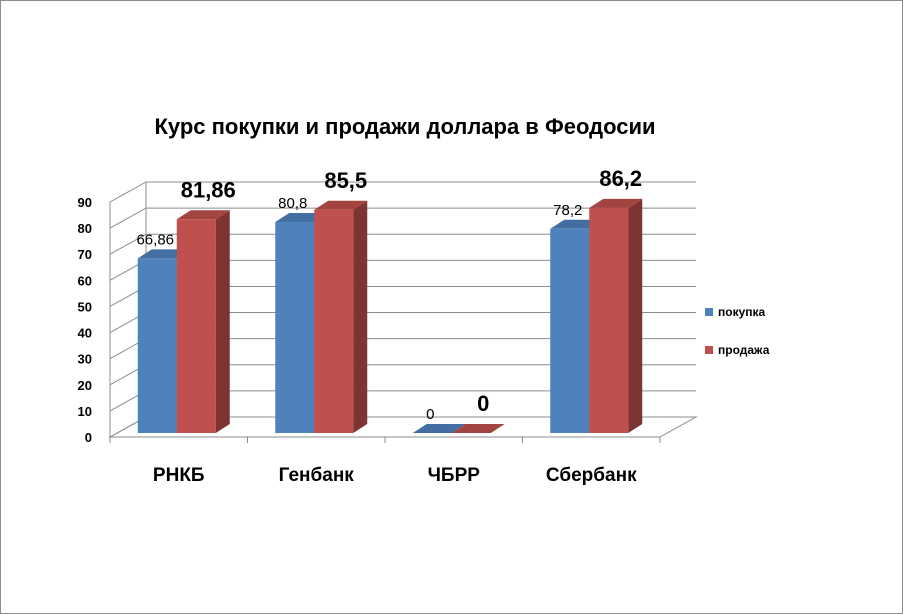 This screenshot has width=903, height=614. I want to click on x-category-label: Генбанк, so click(317, 475).